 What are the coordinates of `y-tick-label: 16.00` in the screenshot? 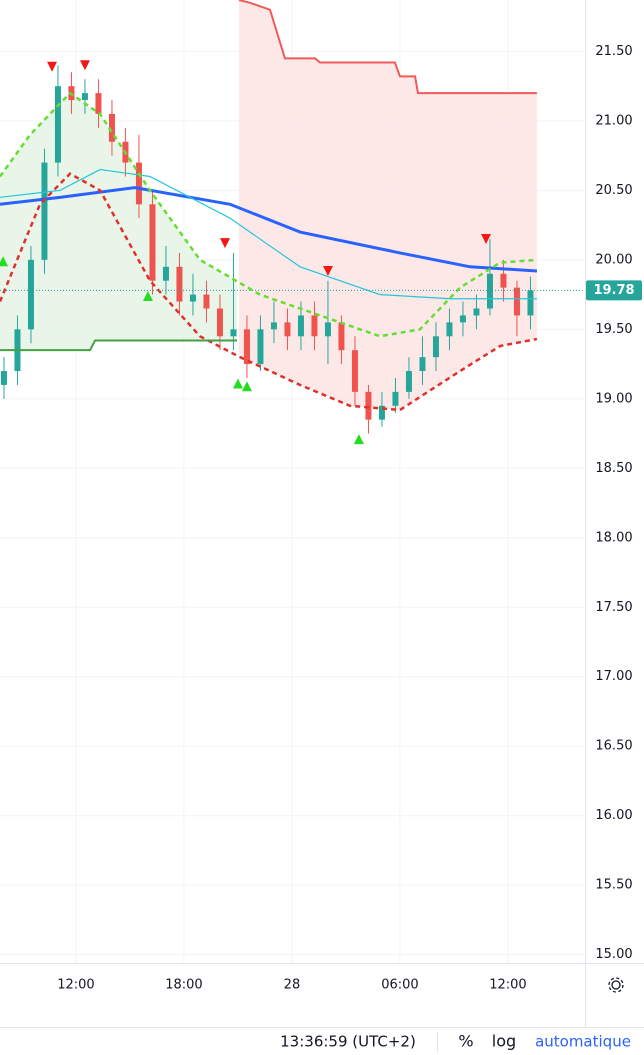 It's located at (613, 815).